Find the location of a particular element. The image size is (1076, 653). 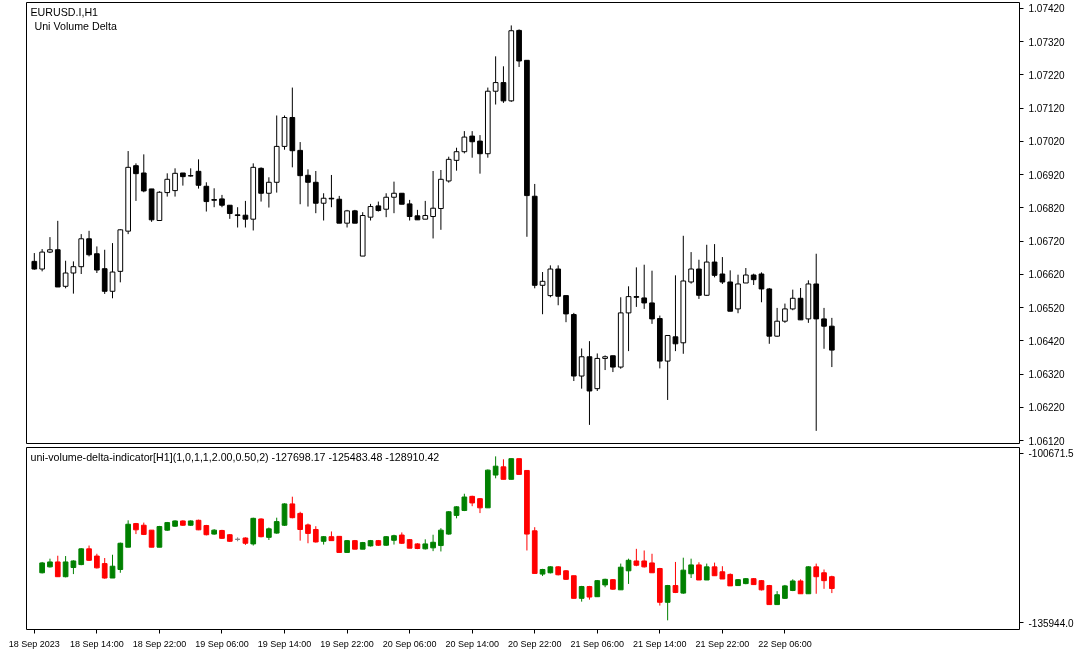

x-tick-label: 20 Sep 14:00 is located at coordinates (472, 643).